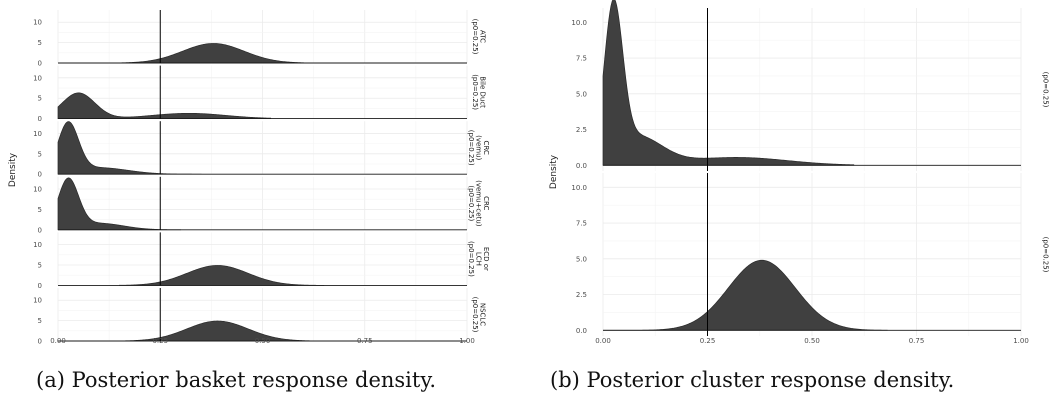  I want to click on caption-b: (b) Posterior cluster response density., so click(752, 380).